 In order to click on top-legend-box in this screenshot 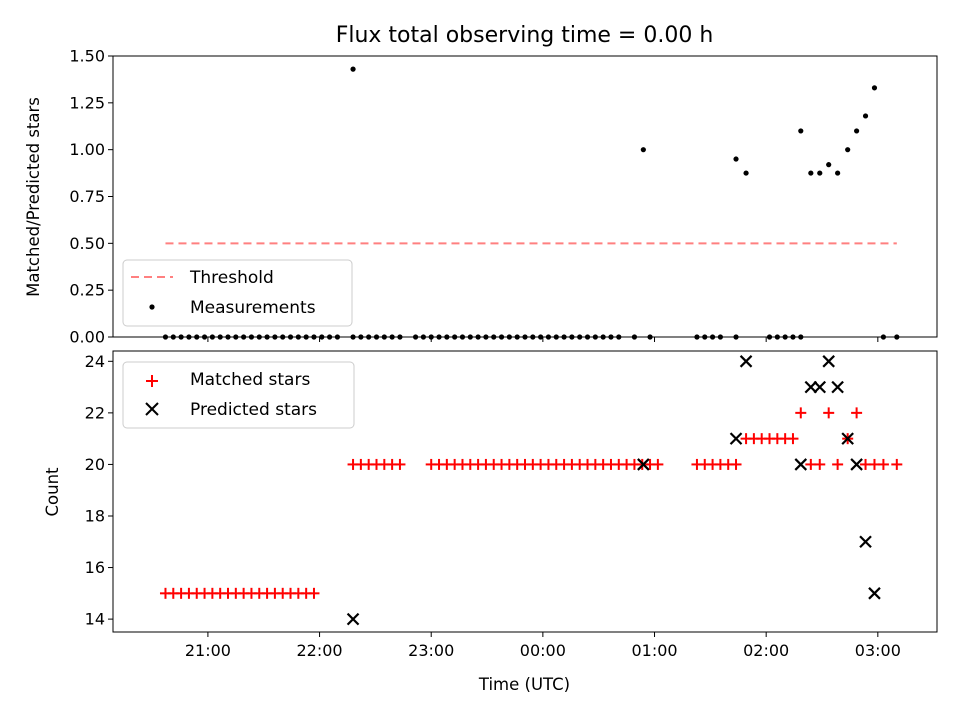, I will do `click(237, 293)`.